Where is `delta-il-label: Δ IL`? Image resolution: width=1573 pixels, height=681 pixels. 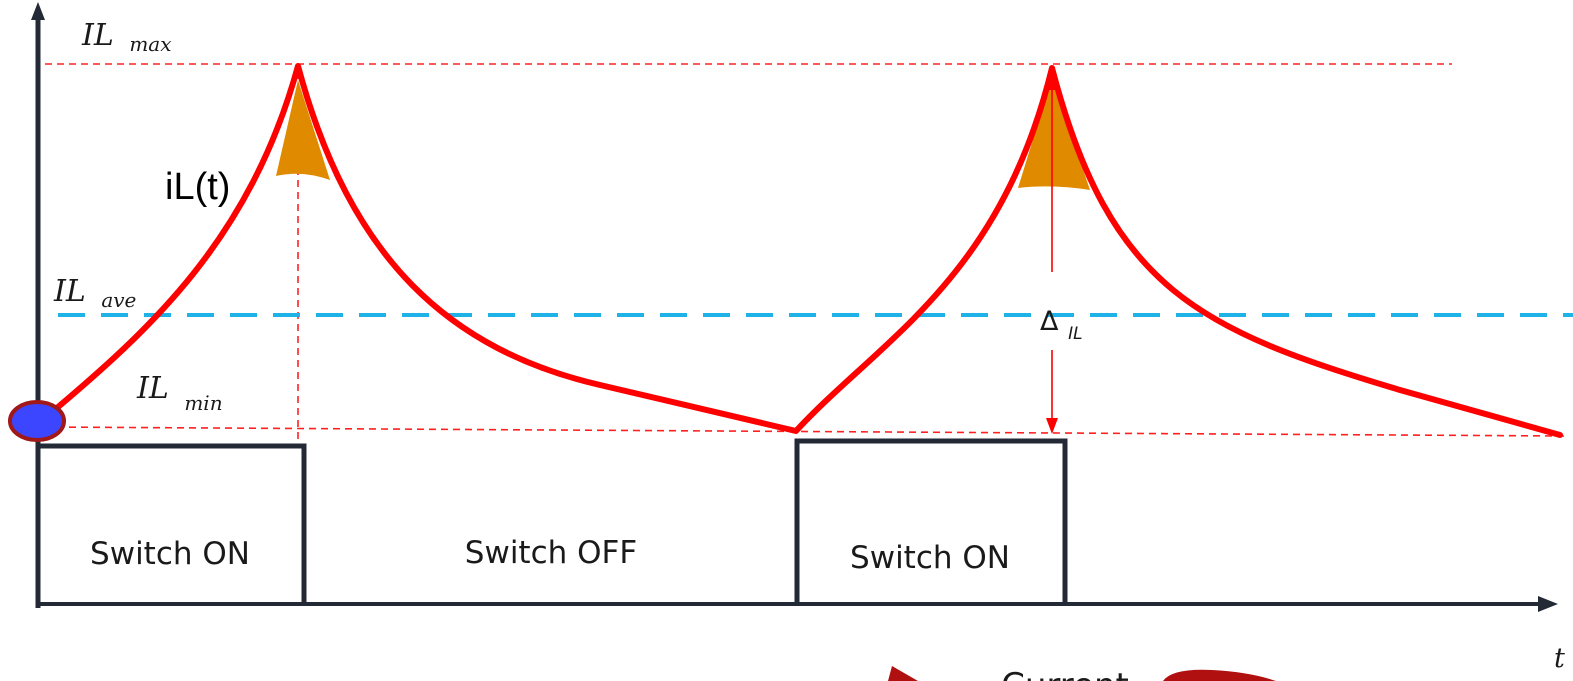 delta-il-label: Δ IL is located at coordinates (1061, 325).